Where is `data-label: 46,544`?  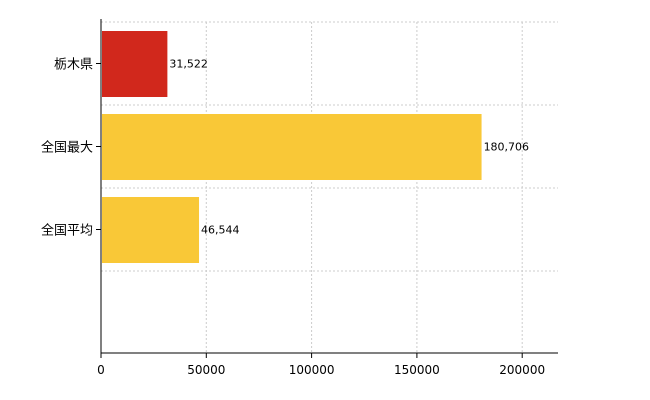 data-label: 46,544 is located at coordinates (220, 230).